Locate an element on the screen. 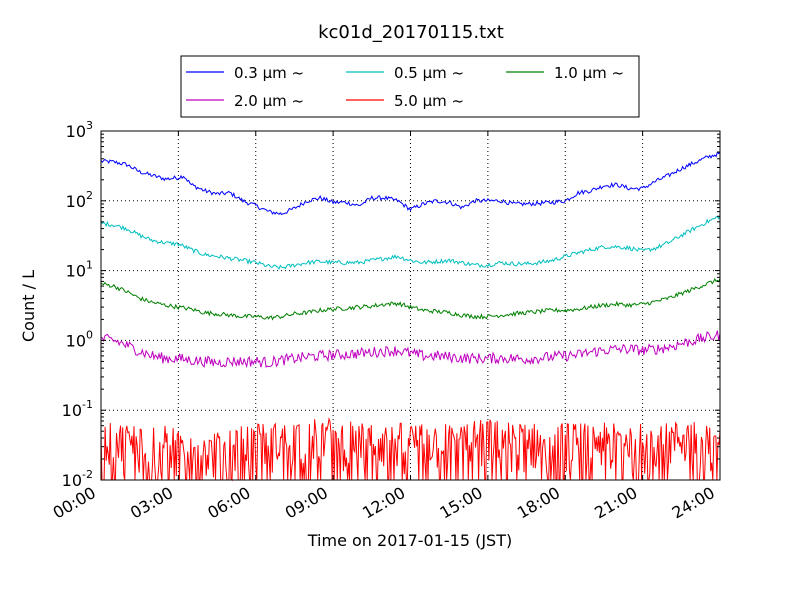  y-axis-label: Count / L is located at coordinates (28, 306).